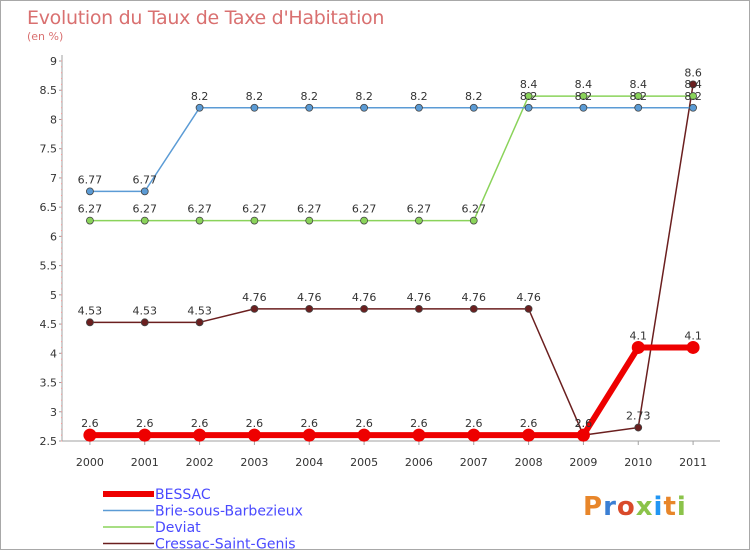 Image resolution: width=750 pixels, height=550 pixels. I want to click on x-tick-label: 2000, so click(90, 462).